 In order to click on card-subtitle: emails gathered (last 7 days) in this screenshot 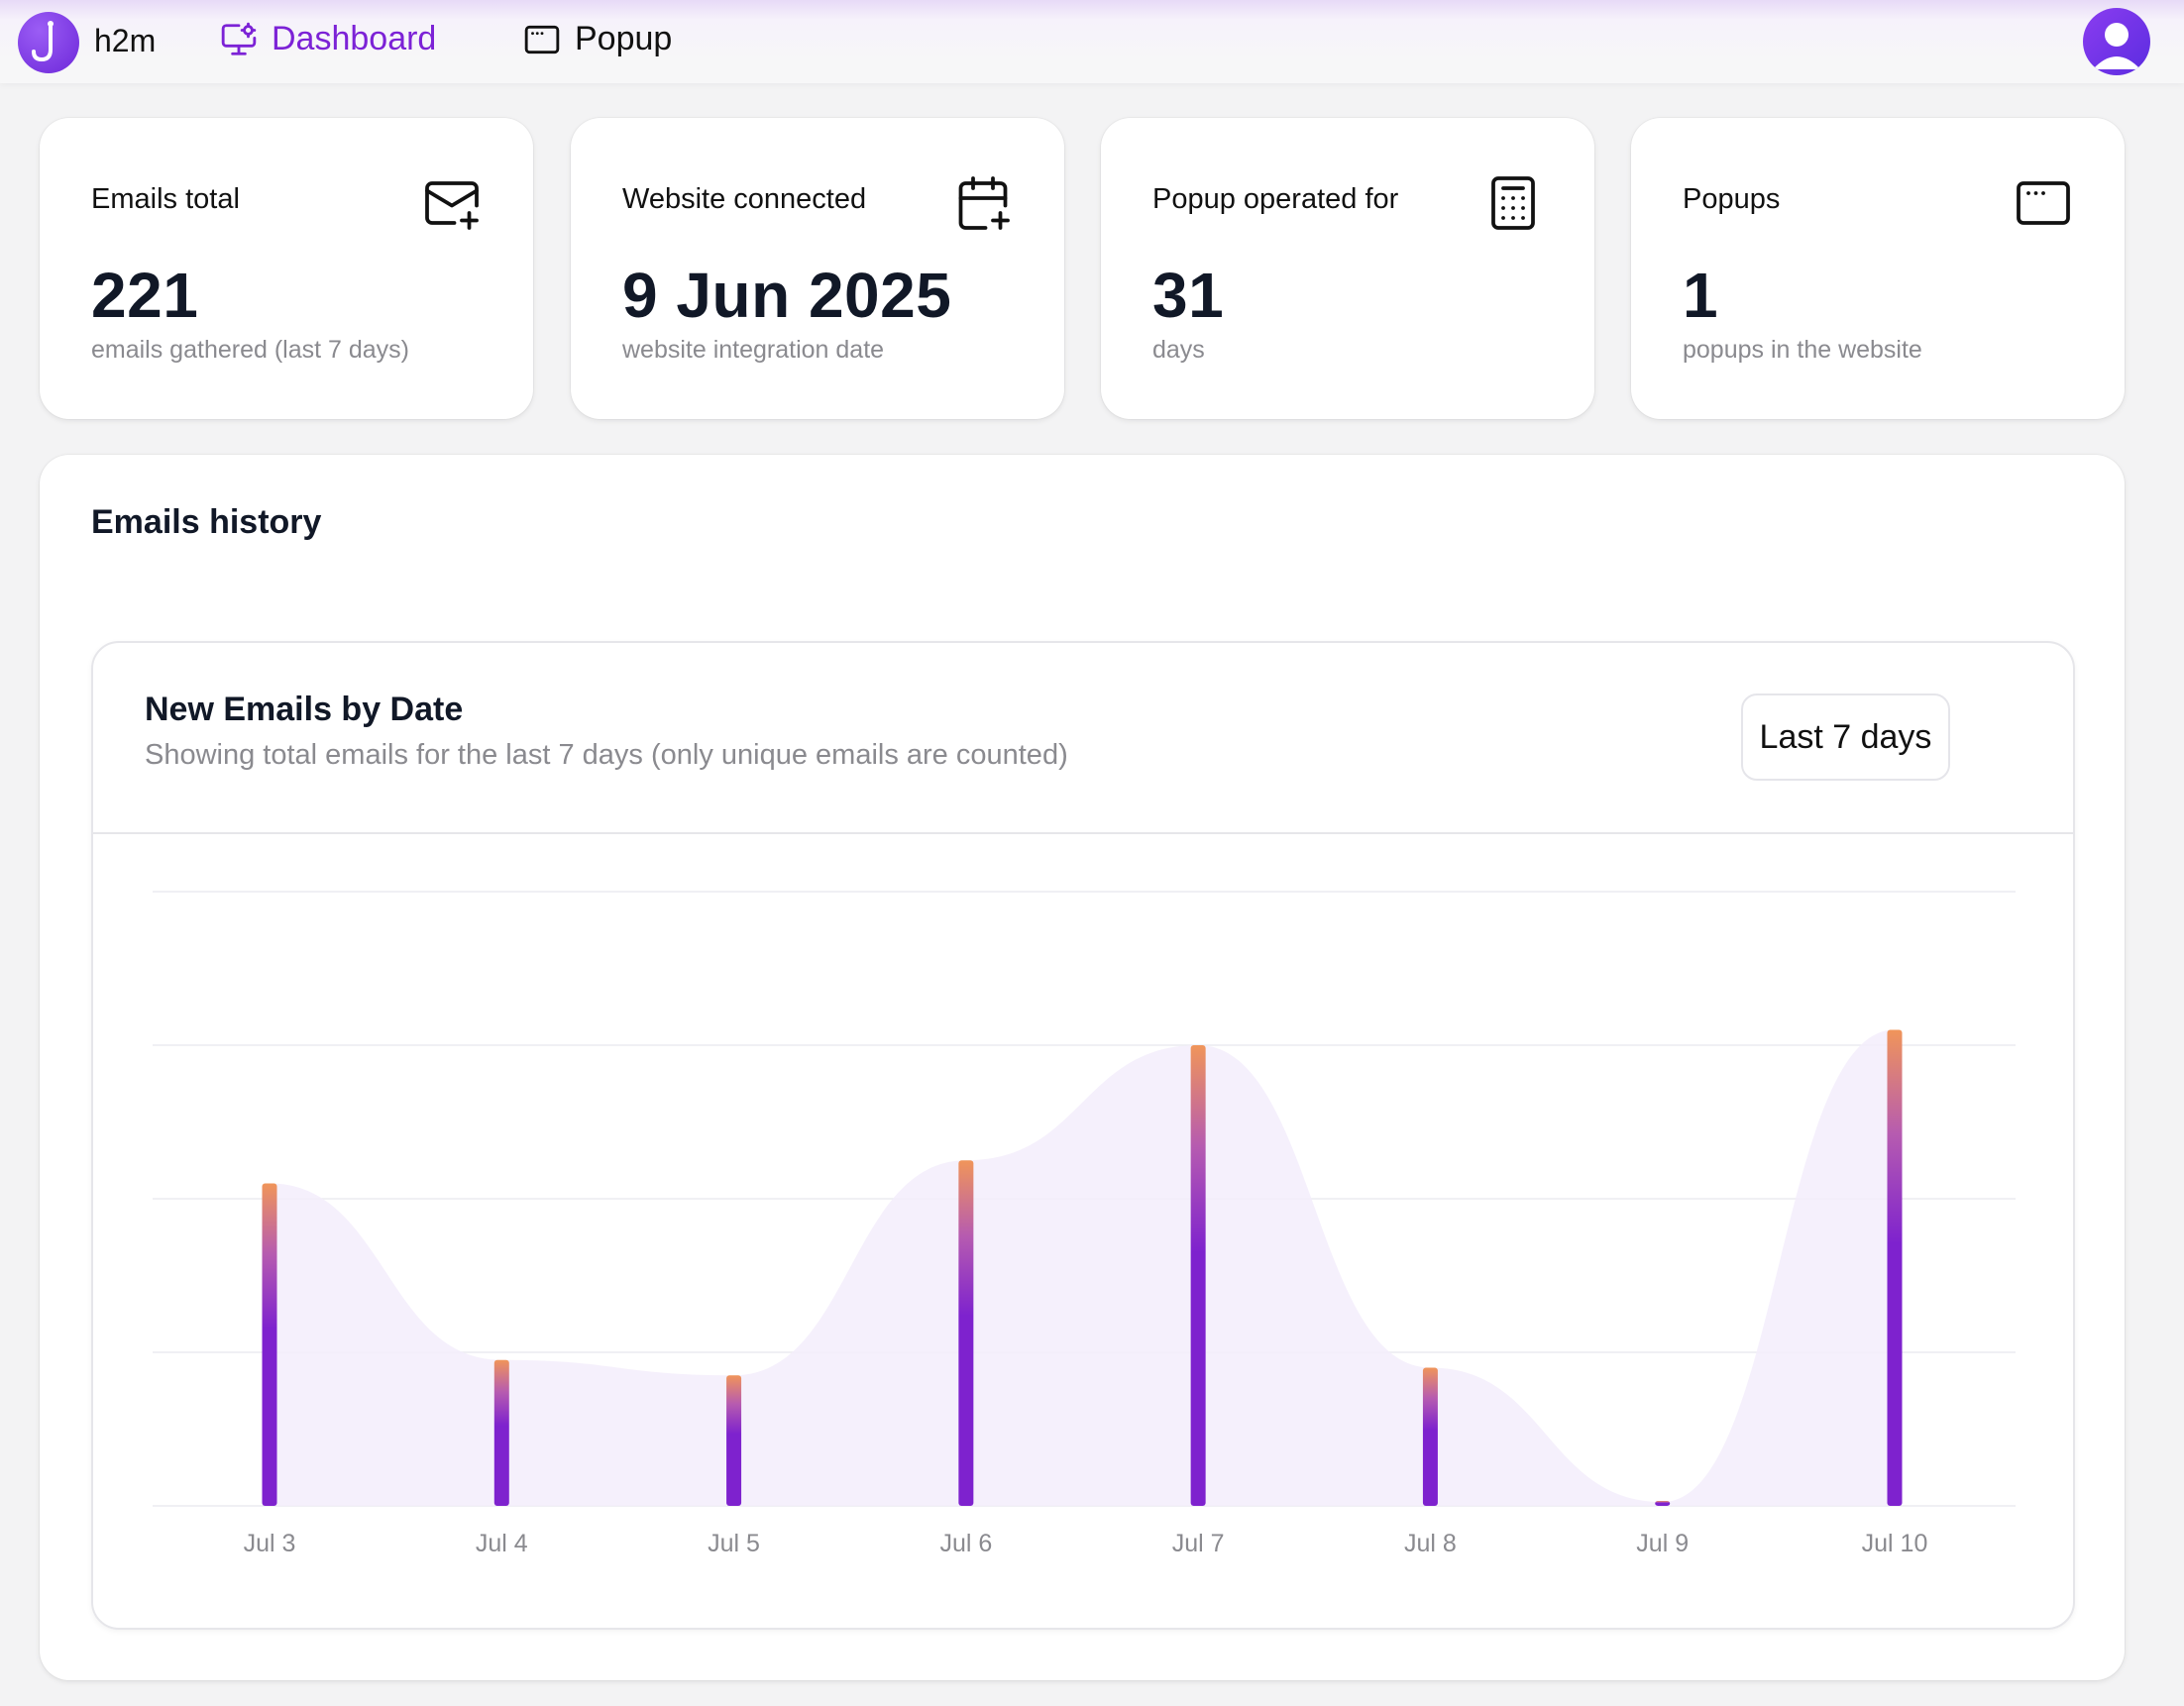, I will do `click(250, 350)`.